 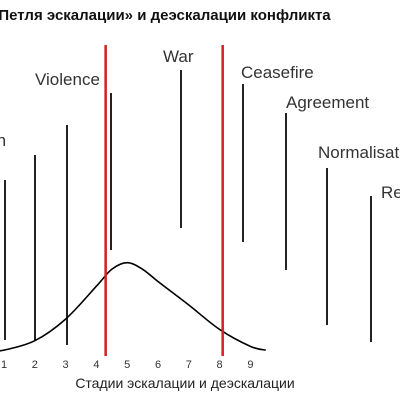 What do you see at coordinates (35, 365) in the screenshot?
I see `x-tick-label: 2` at bounding box center [35, 365].